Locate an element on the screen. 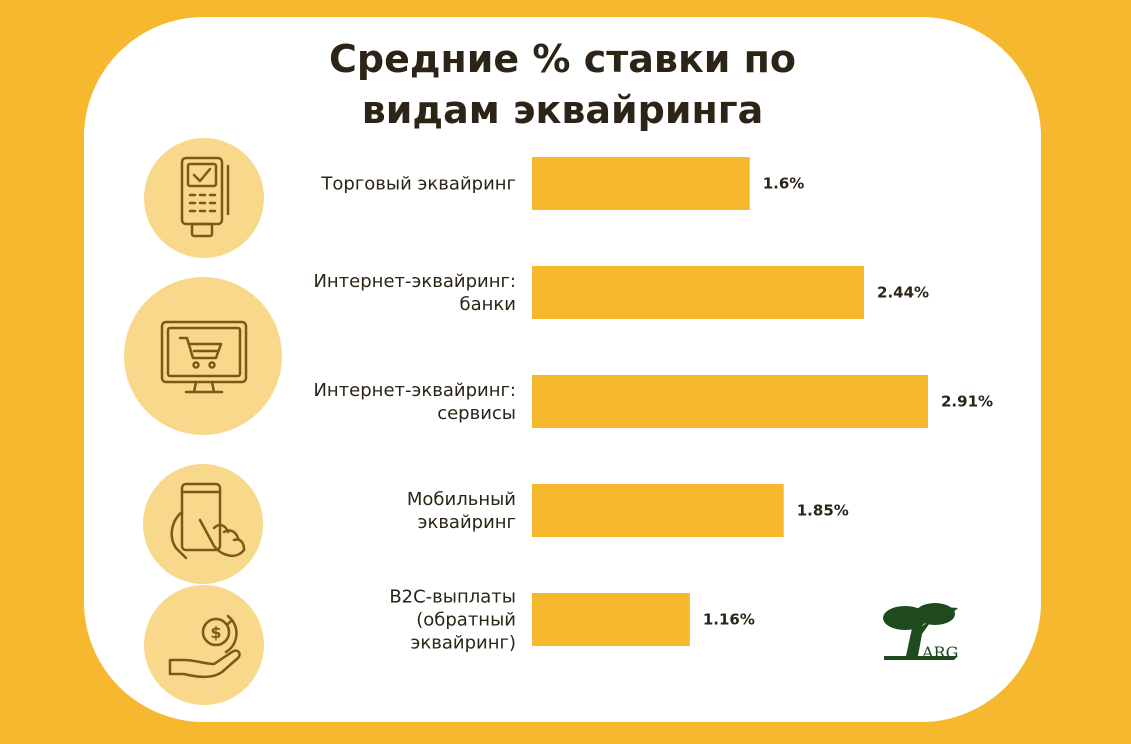 The height and width of the screenshot is (744, 1131). tree-logo-icon: ARG is located at coordinates (920, 632).